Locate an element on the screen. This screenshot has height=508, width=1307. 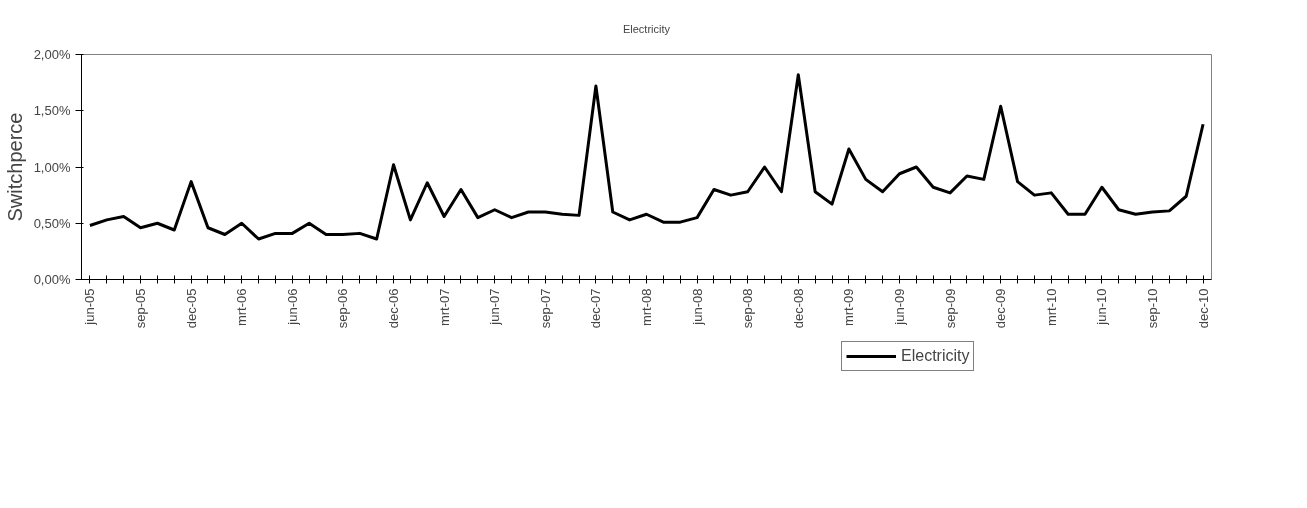
y-tick-label: 0,00% is located at coordinates (52, 279).